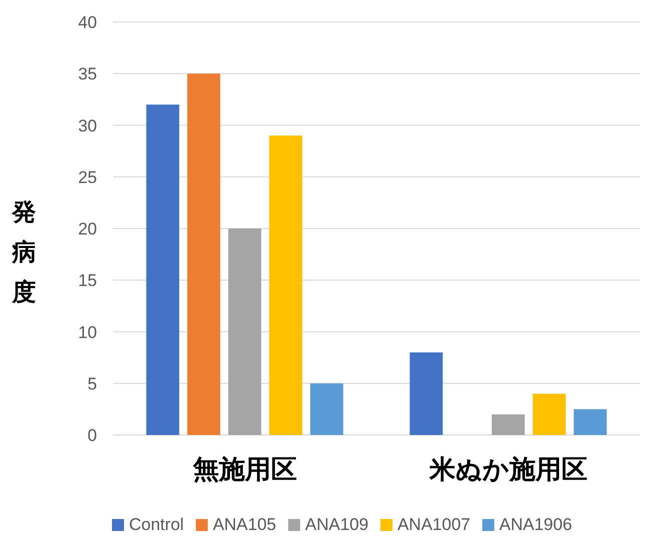 Image resolution: width=652 pixels, height=542 pixels. What do you see at coordinates (87, 22) in the screenshot?
I see `y-tick-label: 40` at bounding box center [87, 22].